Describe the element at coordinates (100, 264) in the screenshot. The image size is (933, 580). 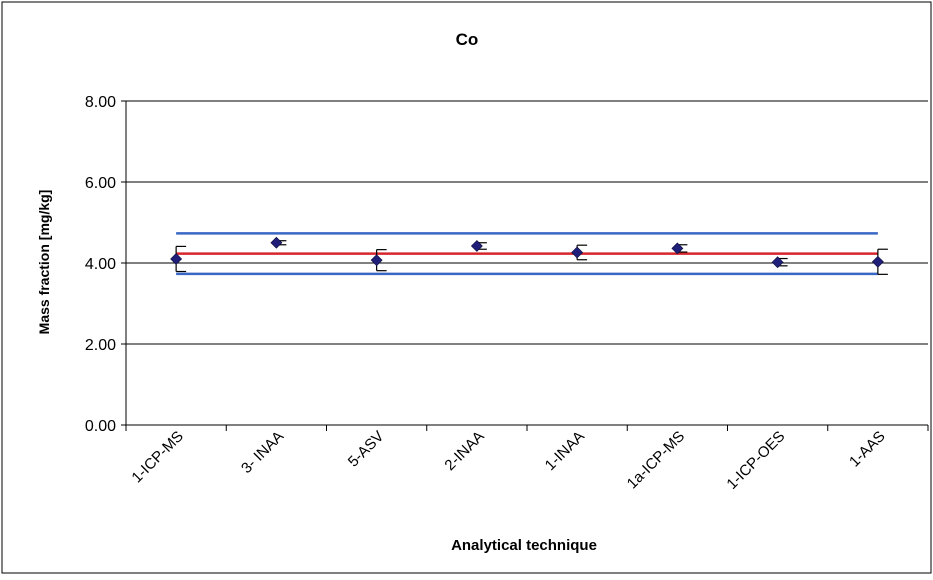
I see `y-tick-label: 4.00` at that location.